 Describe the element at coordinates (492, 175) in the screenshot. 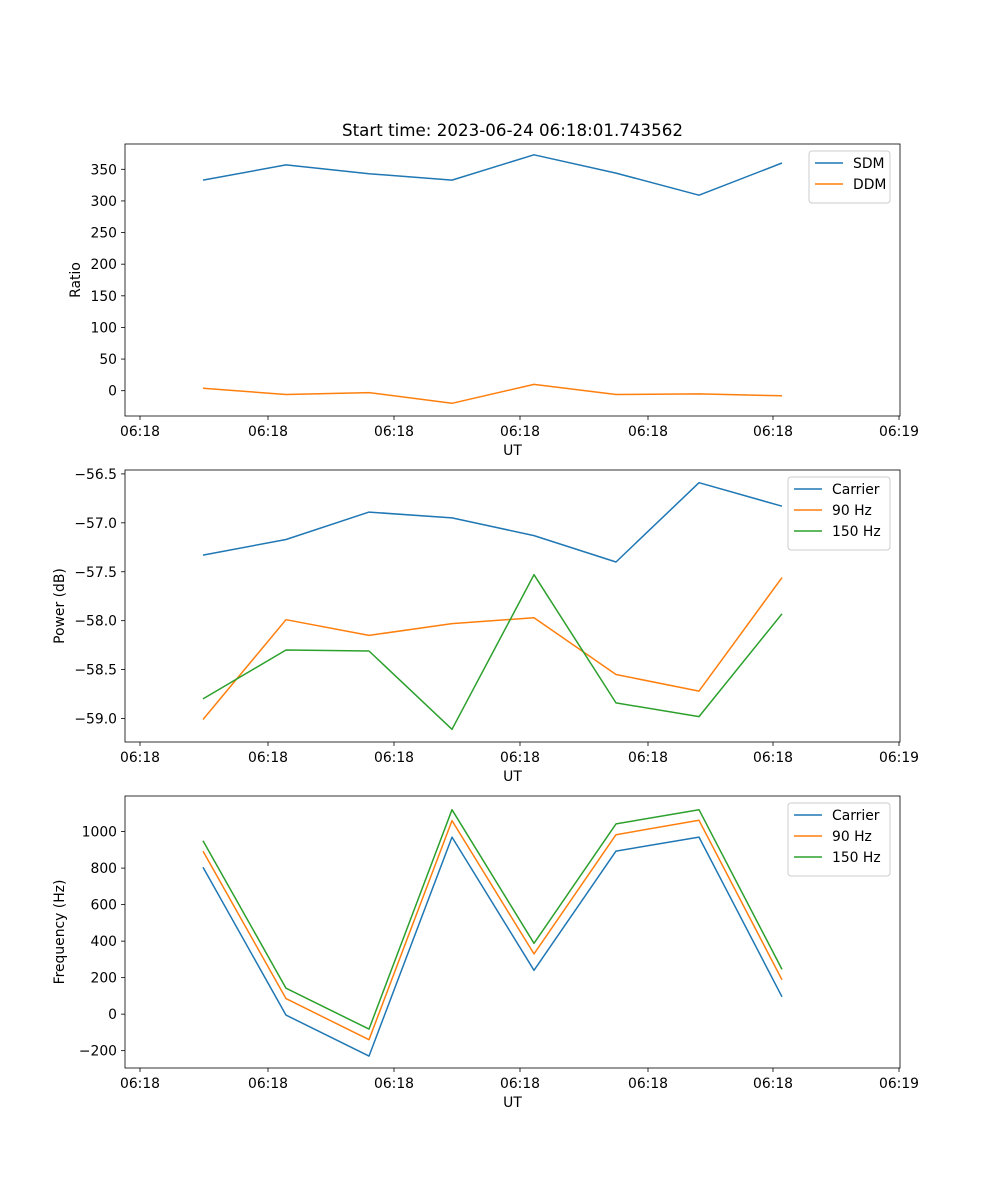

I see `series-line-sdm` at that location.